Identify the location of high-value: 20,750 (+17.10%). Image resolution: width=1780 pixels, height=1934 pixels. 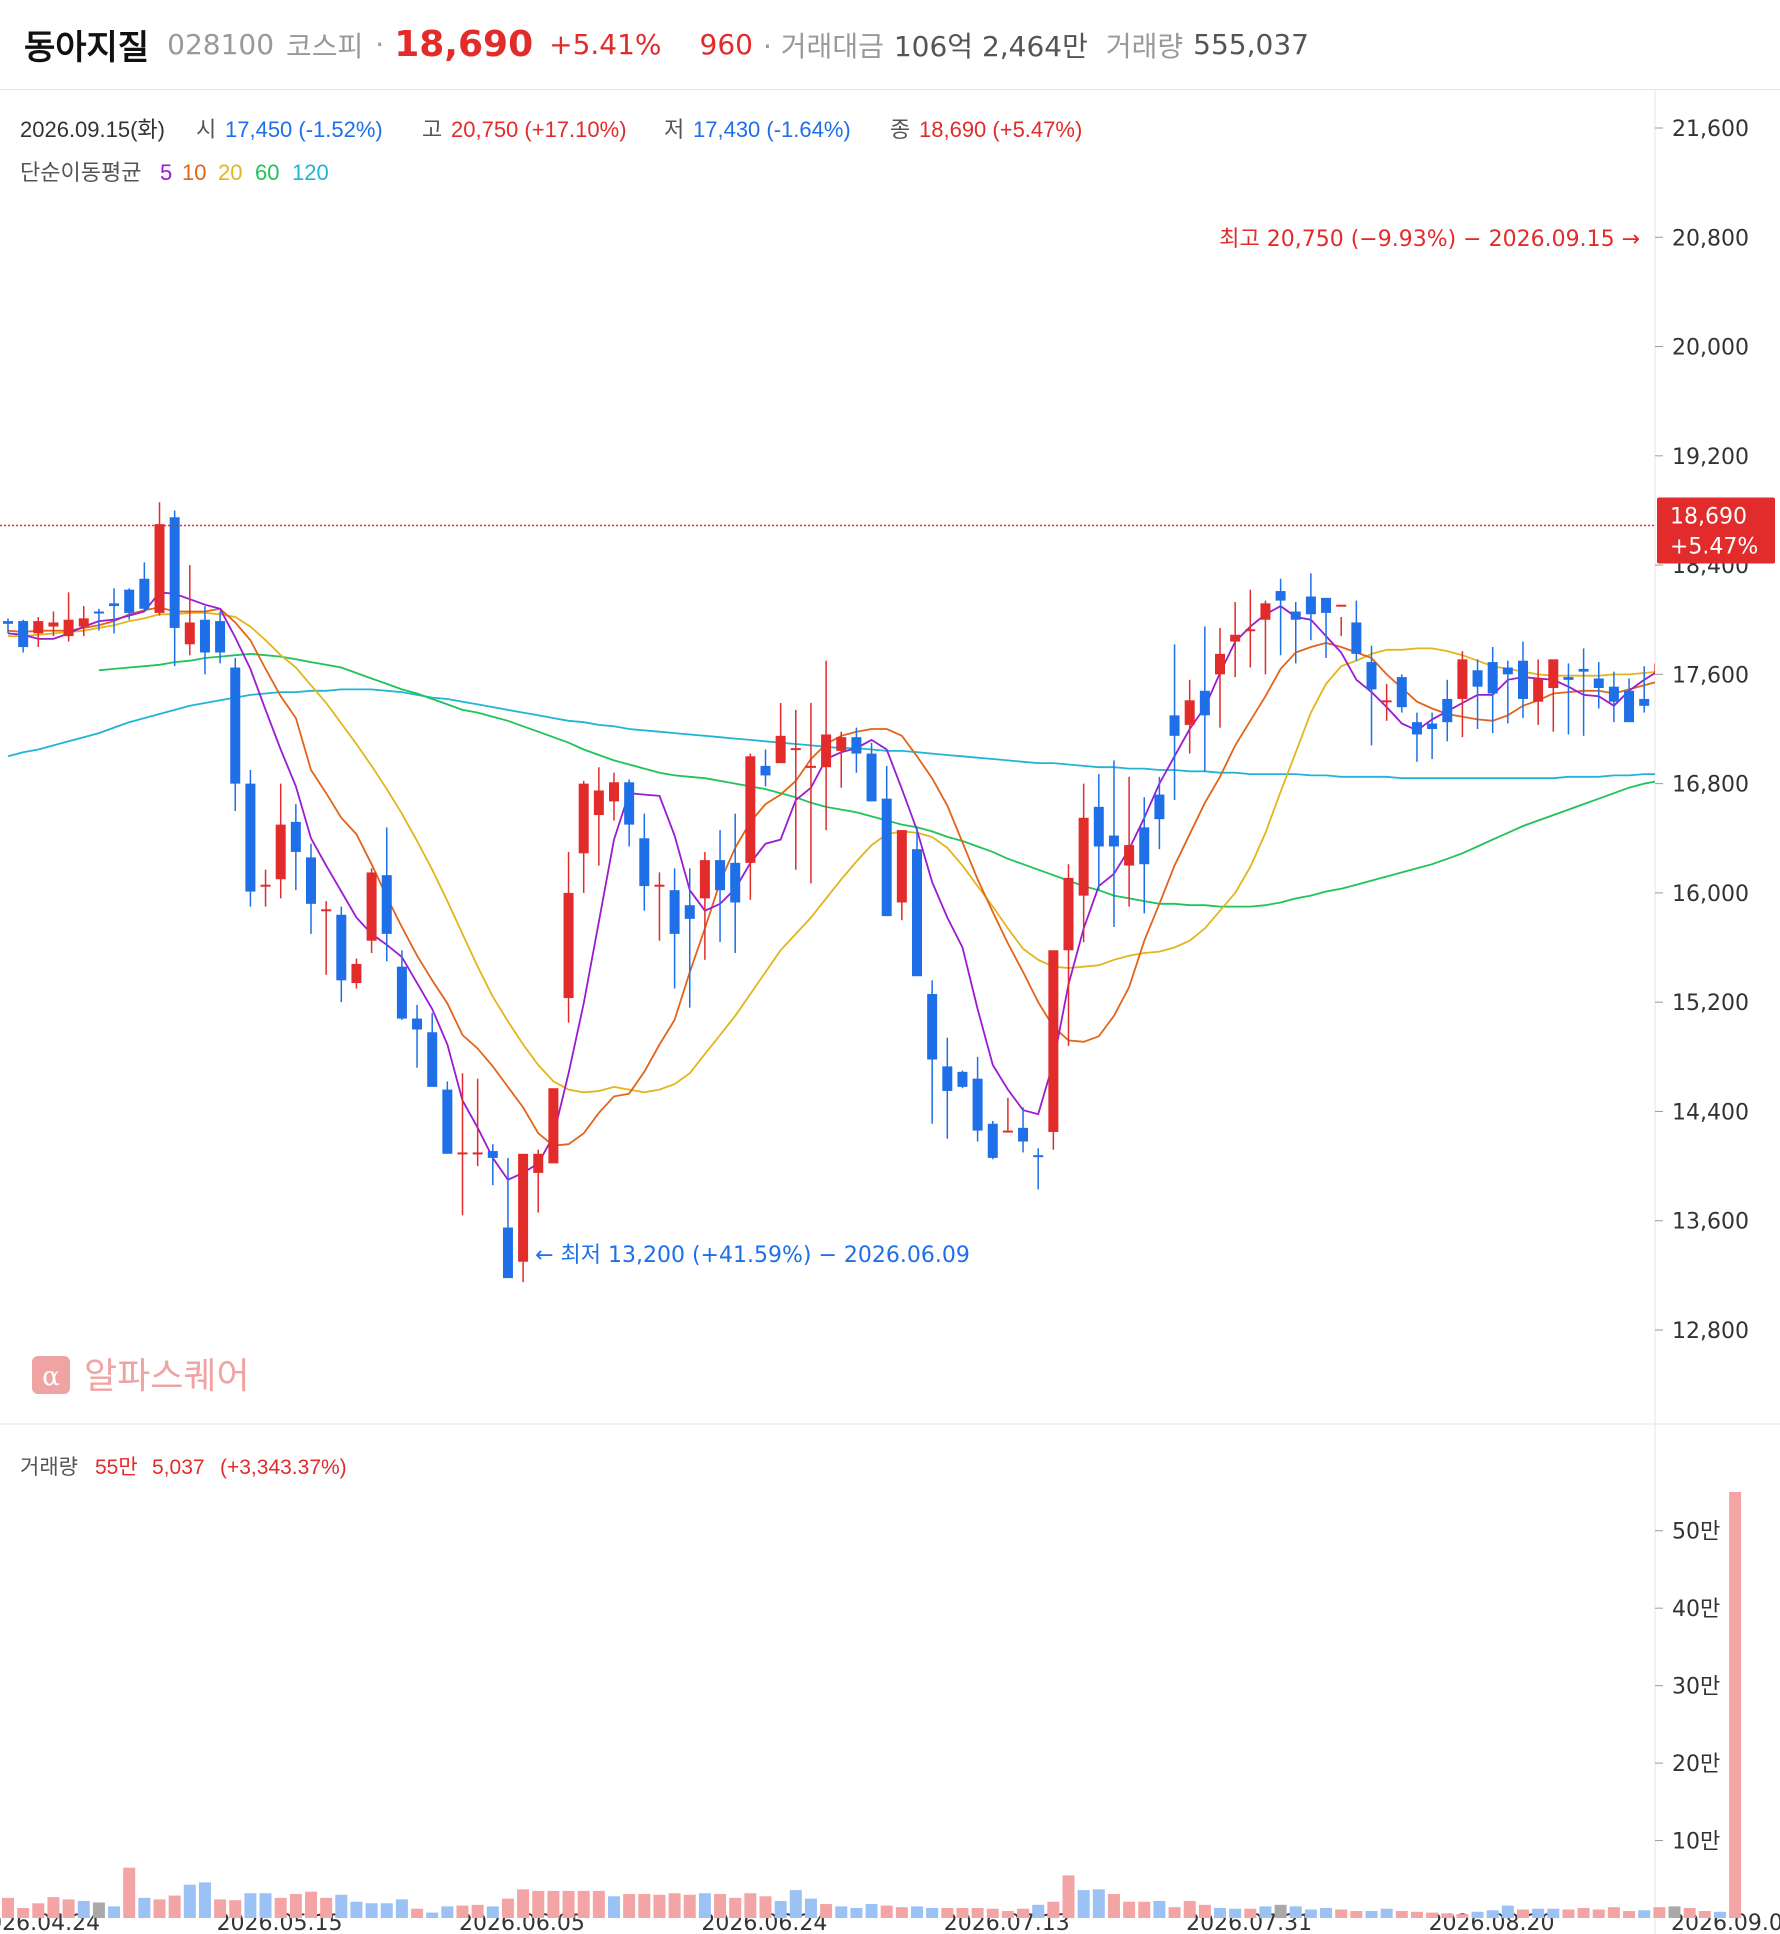
(539, 129).